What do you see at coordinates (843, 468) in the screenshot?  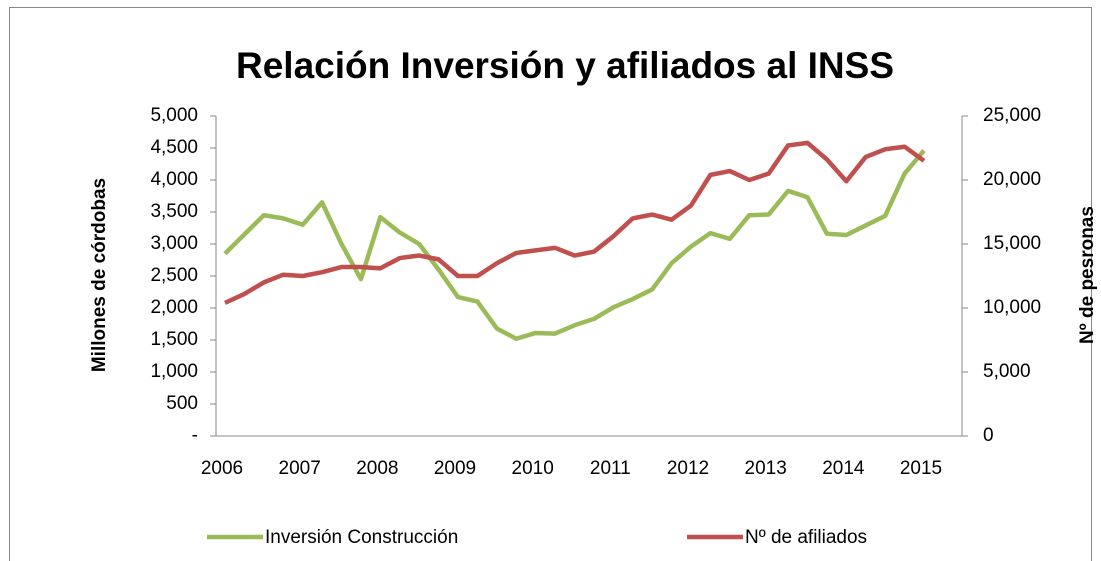 I see `x-tick-label: 2014` at bounding box center [843, 468].